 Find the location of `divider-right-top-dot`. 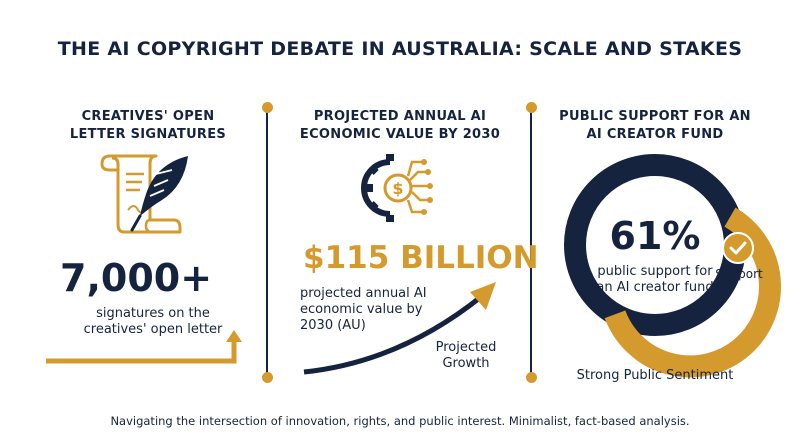

divider-right-top-dot is located at coordinates (531, 107).